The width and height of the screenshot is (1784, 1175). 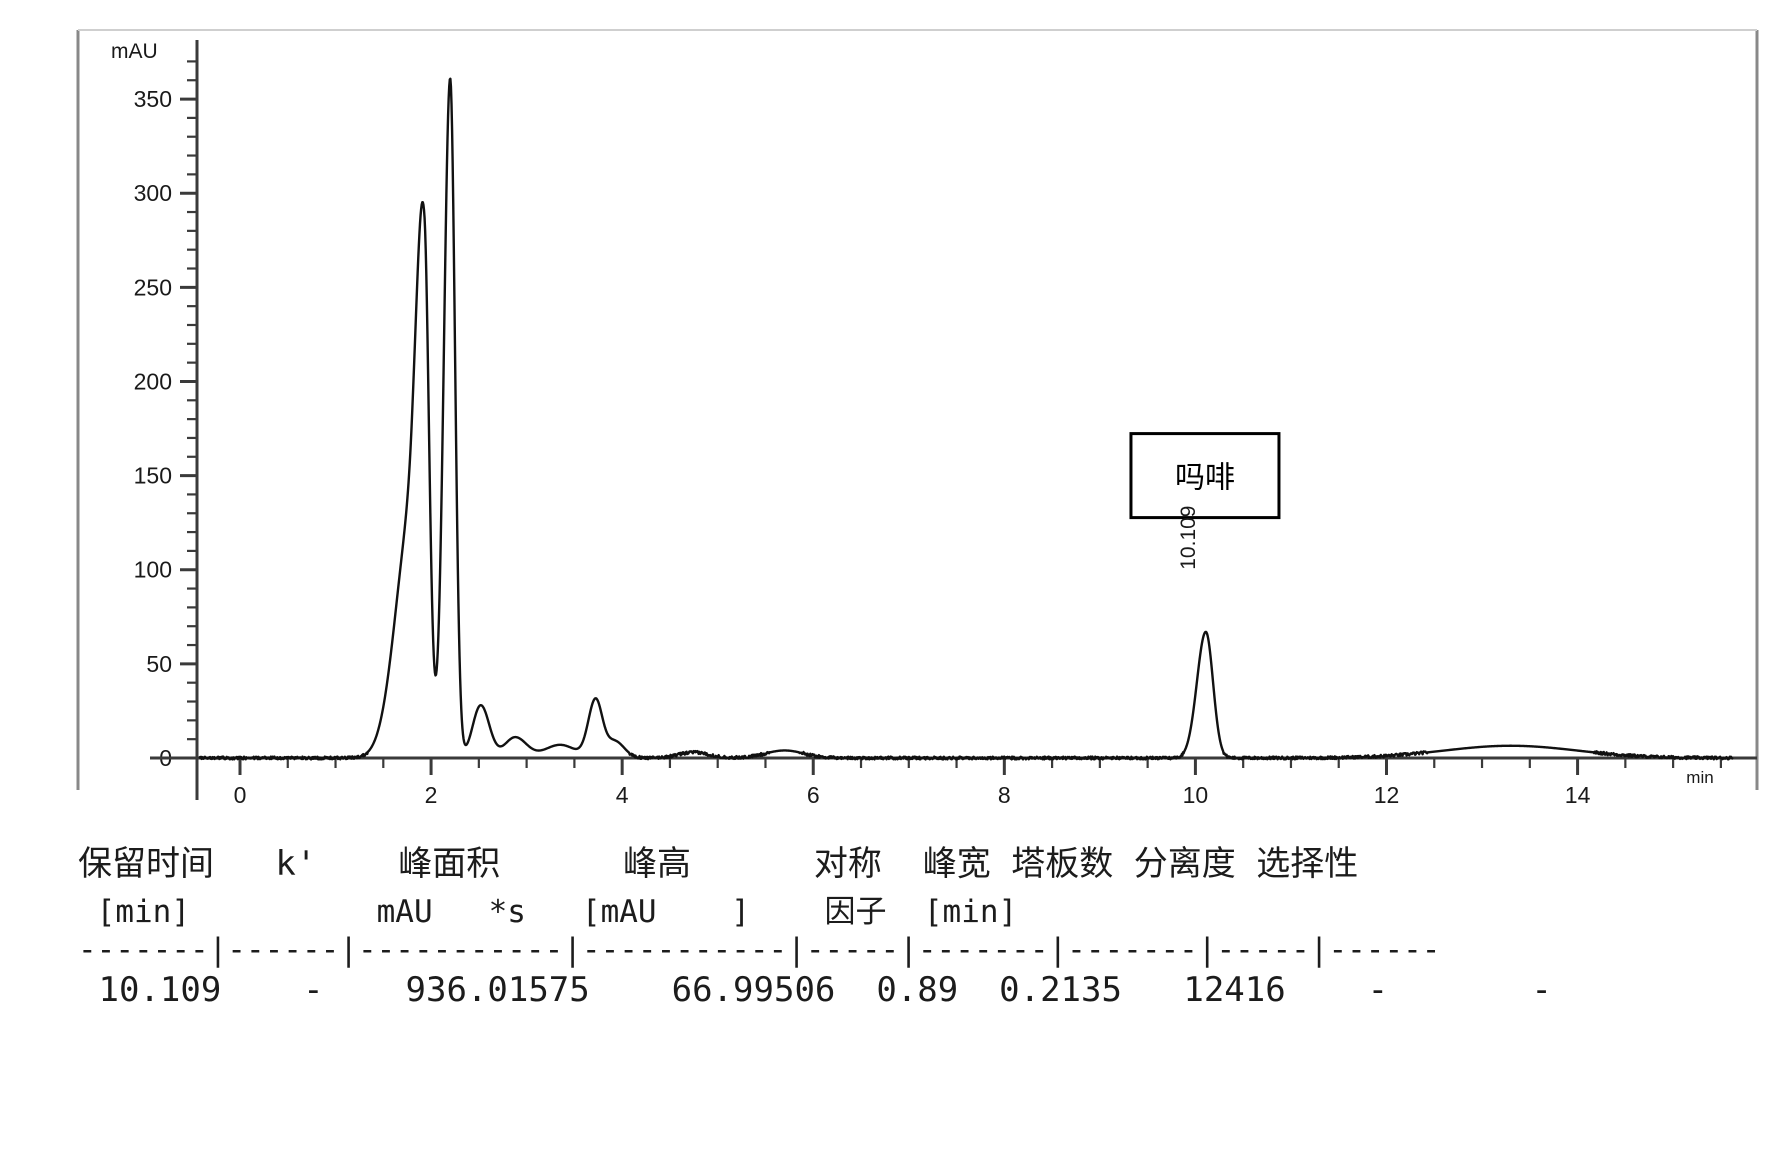 I want to click on x-tick-label: 8, so click(x=1004, y=795).